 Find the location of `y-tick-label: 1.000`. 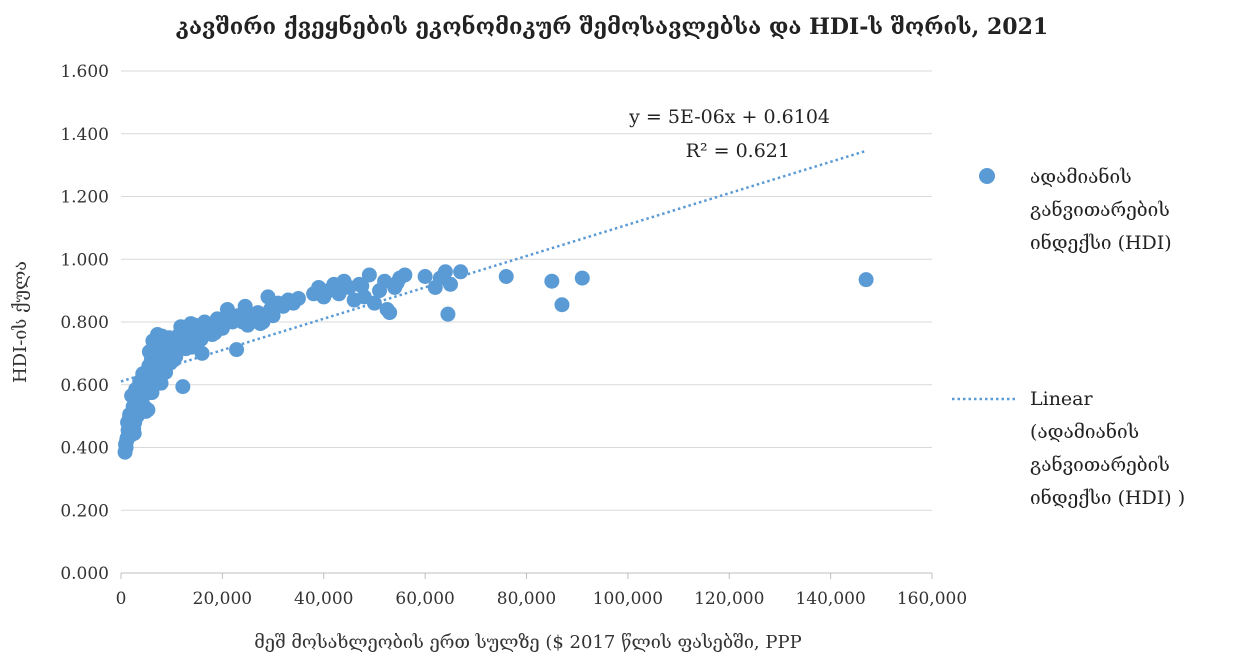

y-tick-label: 1.000 is located at coordinates (84, 260).